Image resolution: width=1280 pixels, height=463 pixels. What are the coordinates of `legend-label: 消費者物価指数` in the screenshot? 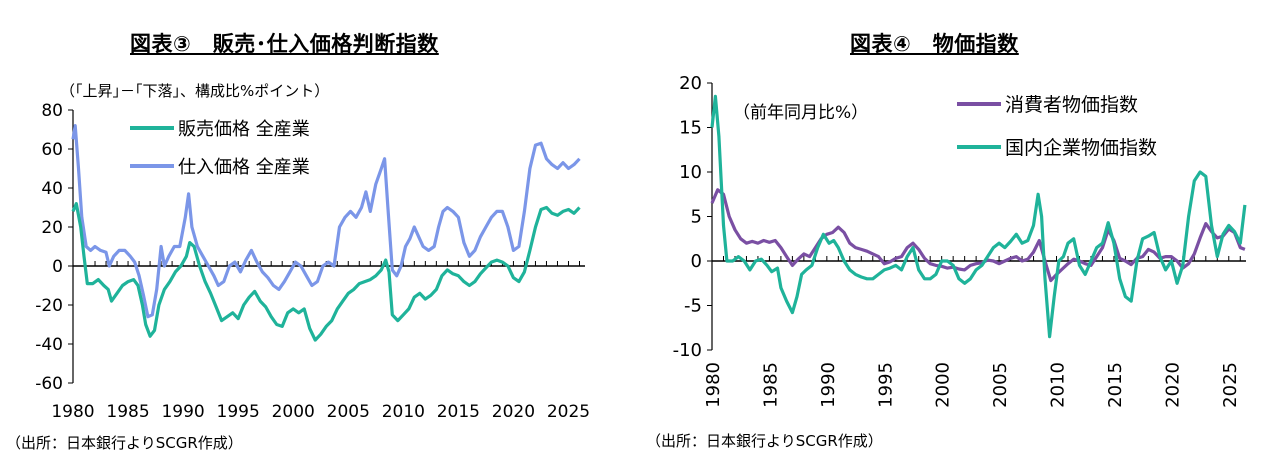 It's located at (1071, 105).